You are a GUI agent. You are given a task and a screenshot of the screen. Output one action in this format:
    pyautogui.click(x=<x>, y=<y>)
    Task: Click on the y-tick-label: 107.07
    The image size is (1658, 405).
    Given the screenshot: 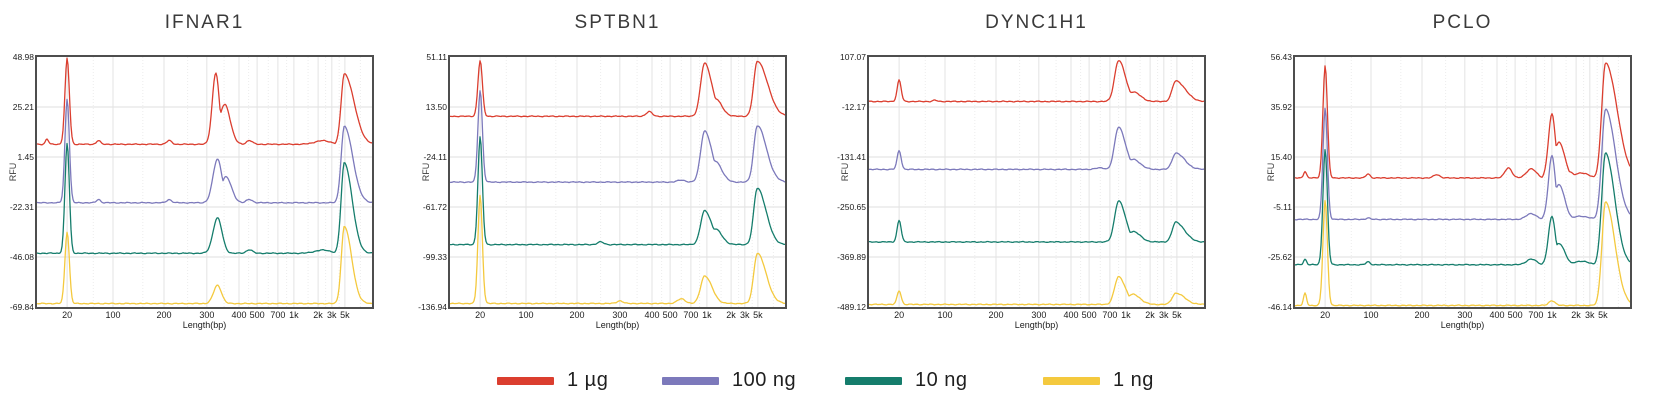 What is the action you would take?
    pyautogui.click(x=853, y=57)
    